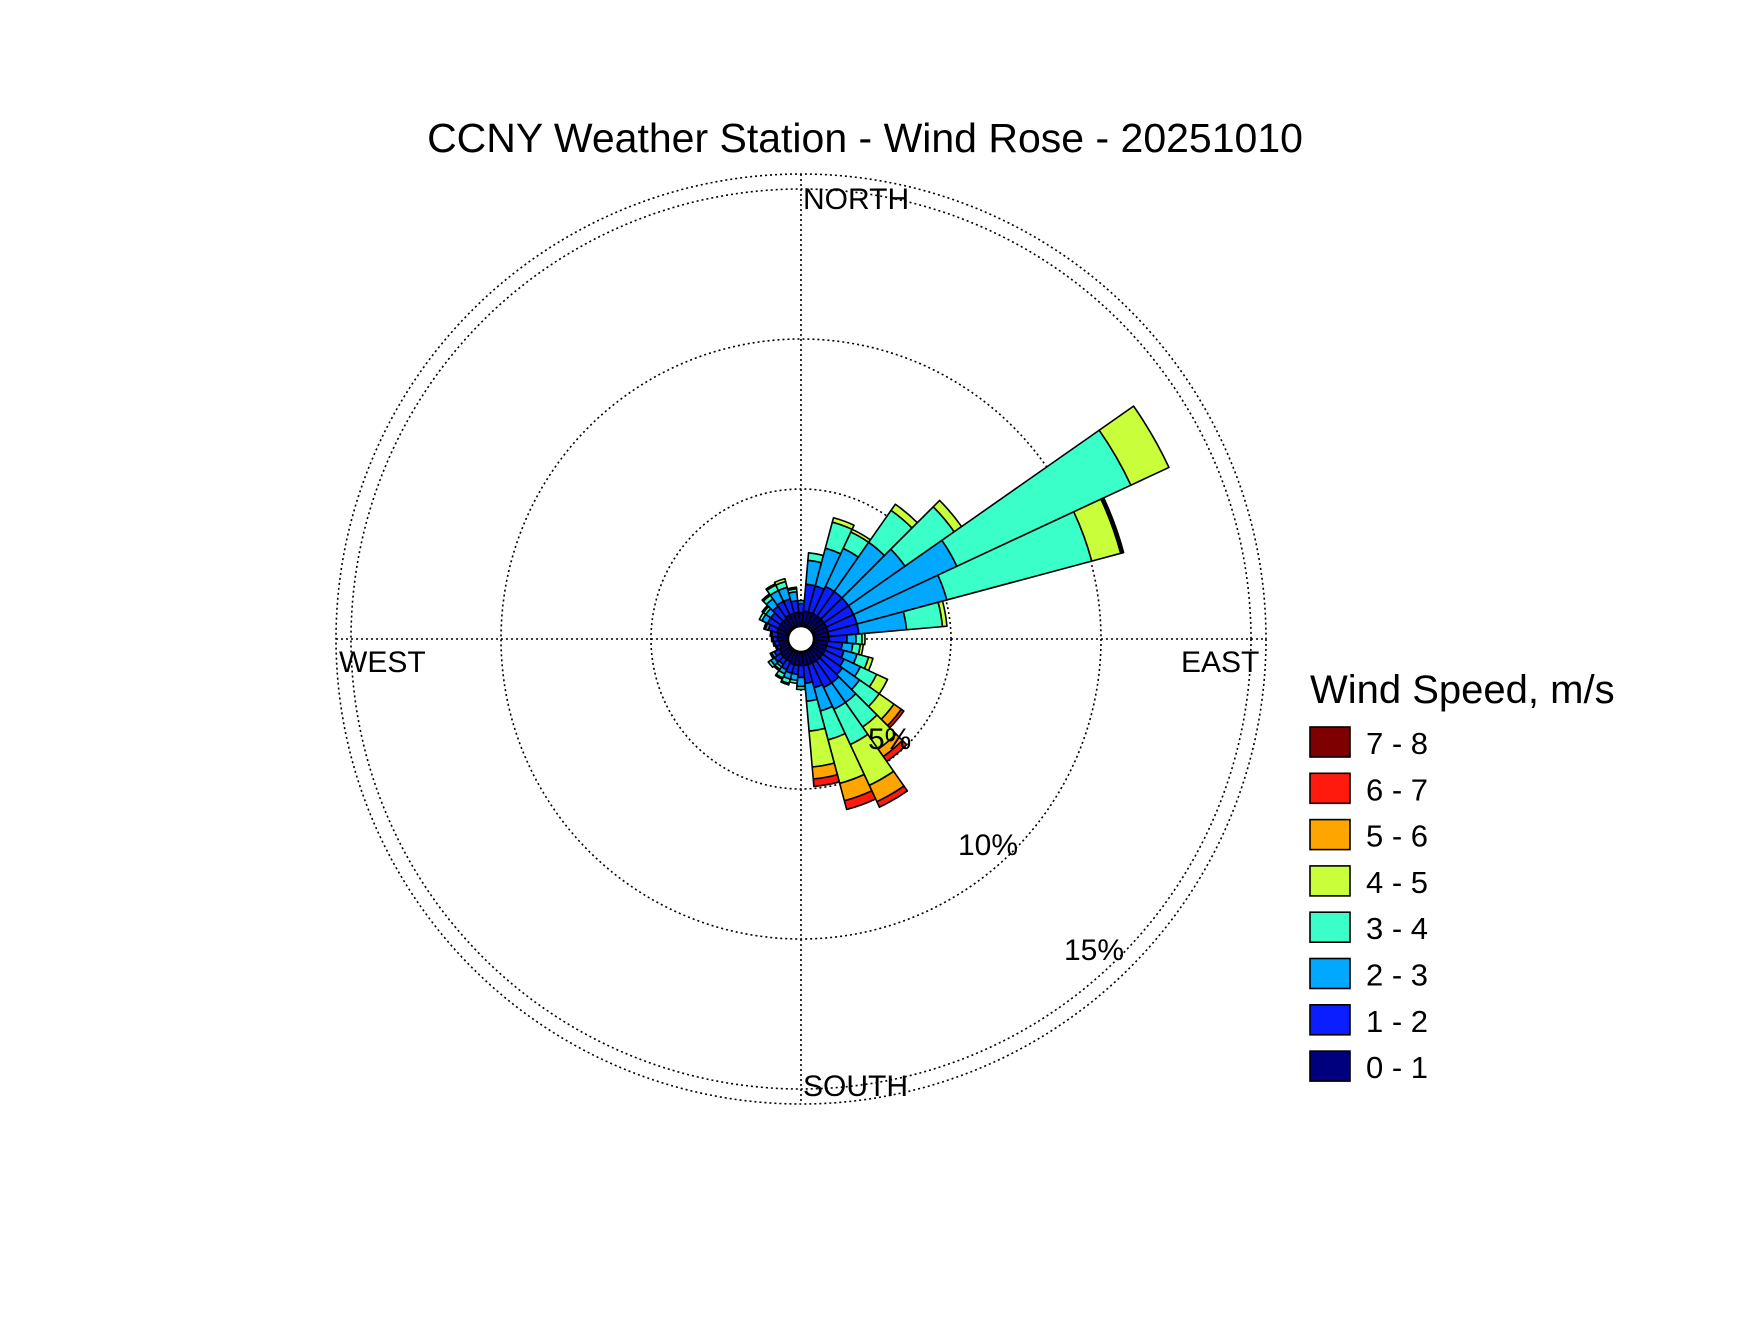 The image size is (1750, 1318). Describe the element at coordinates (801, 639) in the screenshot. I see `calm-center-circle` at that location.